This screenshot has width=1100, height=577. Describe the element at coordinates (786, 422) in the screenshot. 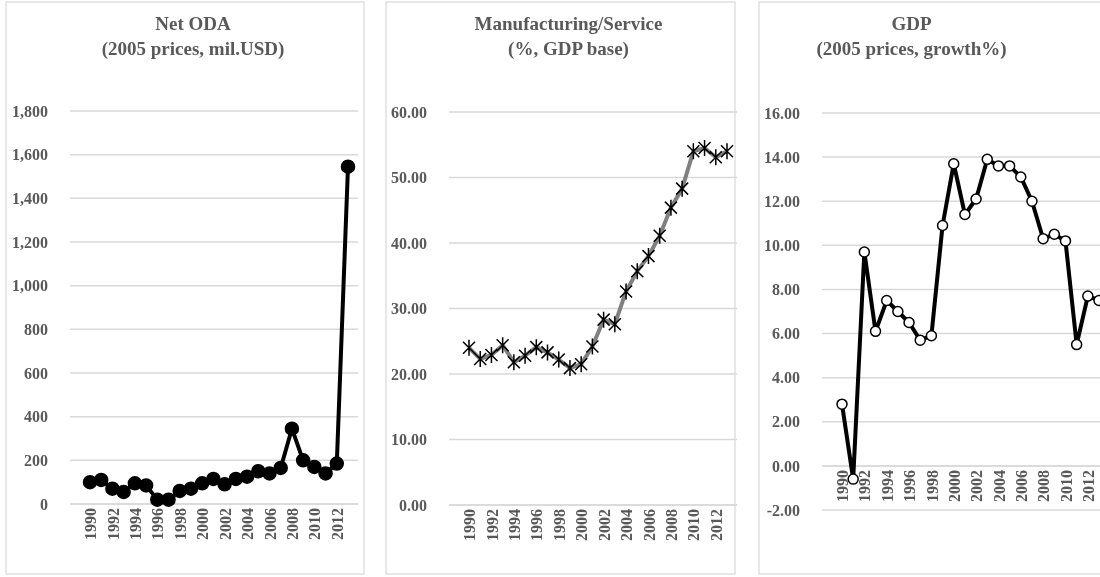

I see `y-tick-label: 2.00` at that location.